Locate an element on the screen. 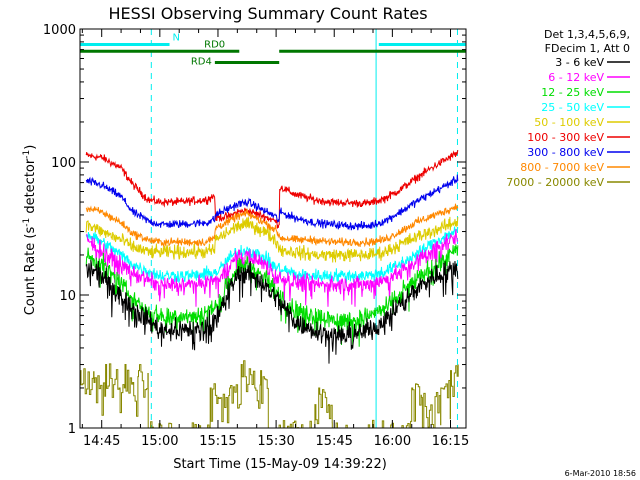 The image size is (640, 480). y-tick-label: 100 is located at coordinates (63, 163).